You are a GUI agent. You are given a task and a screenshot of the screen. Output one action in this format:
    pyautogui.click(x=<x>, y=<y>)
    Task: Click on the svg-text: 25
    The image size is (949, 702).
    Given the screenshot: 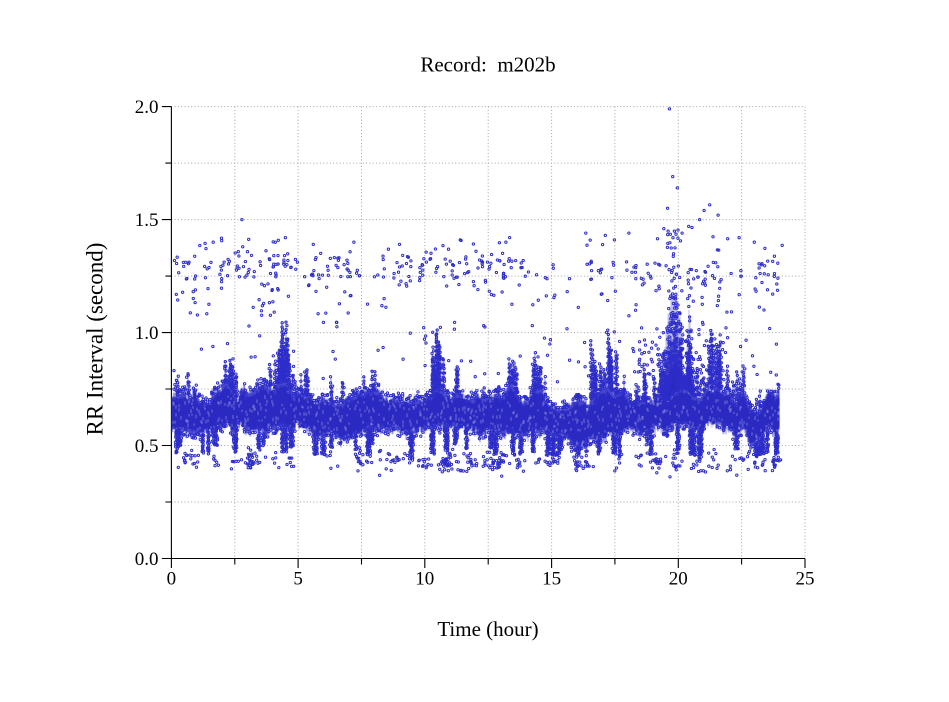 What is the action you would take?
    pyautogui.click(x=805, y=579)
    